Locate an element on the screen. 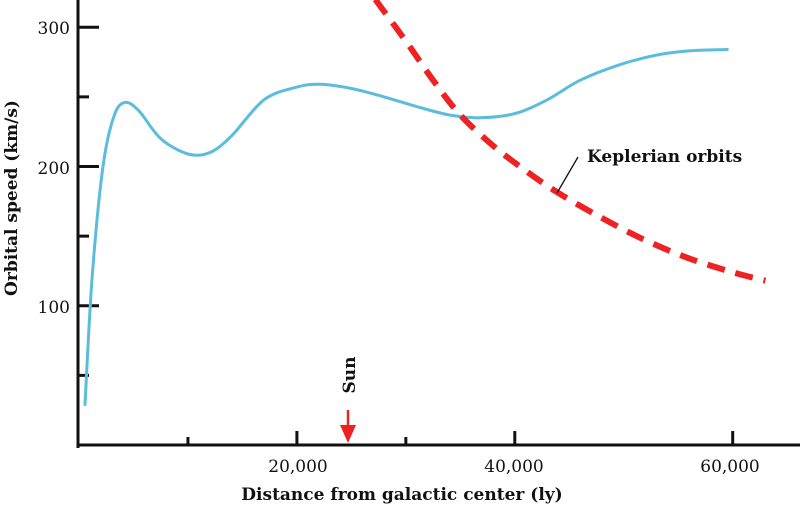 This screenshot has width=800, height=508. keplerian-label: Keplerian orbits is located at coordinates (664, 157).